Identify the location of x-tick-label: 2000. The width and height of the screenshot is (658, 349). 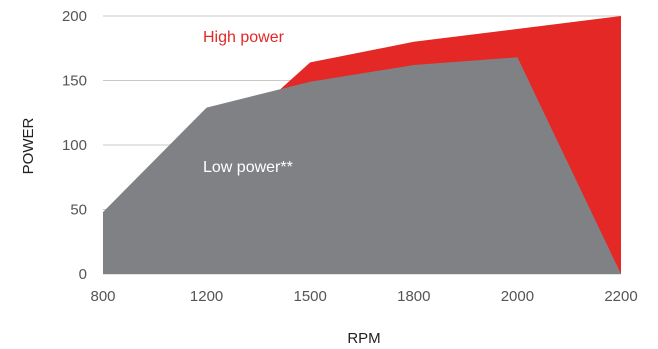
(517, 296).